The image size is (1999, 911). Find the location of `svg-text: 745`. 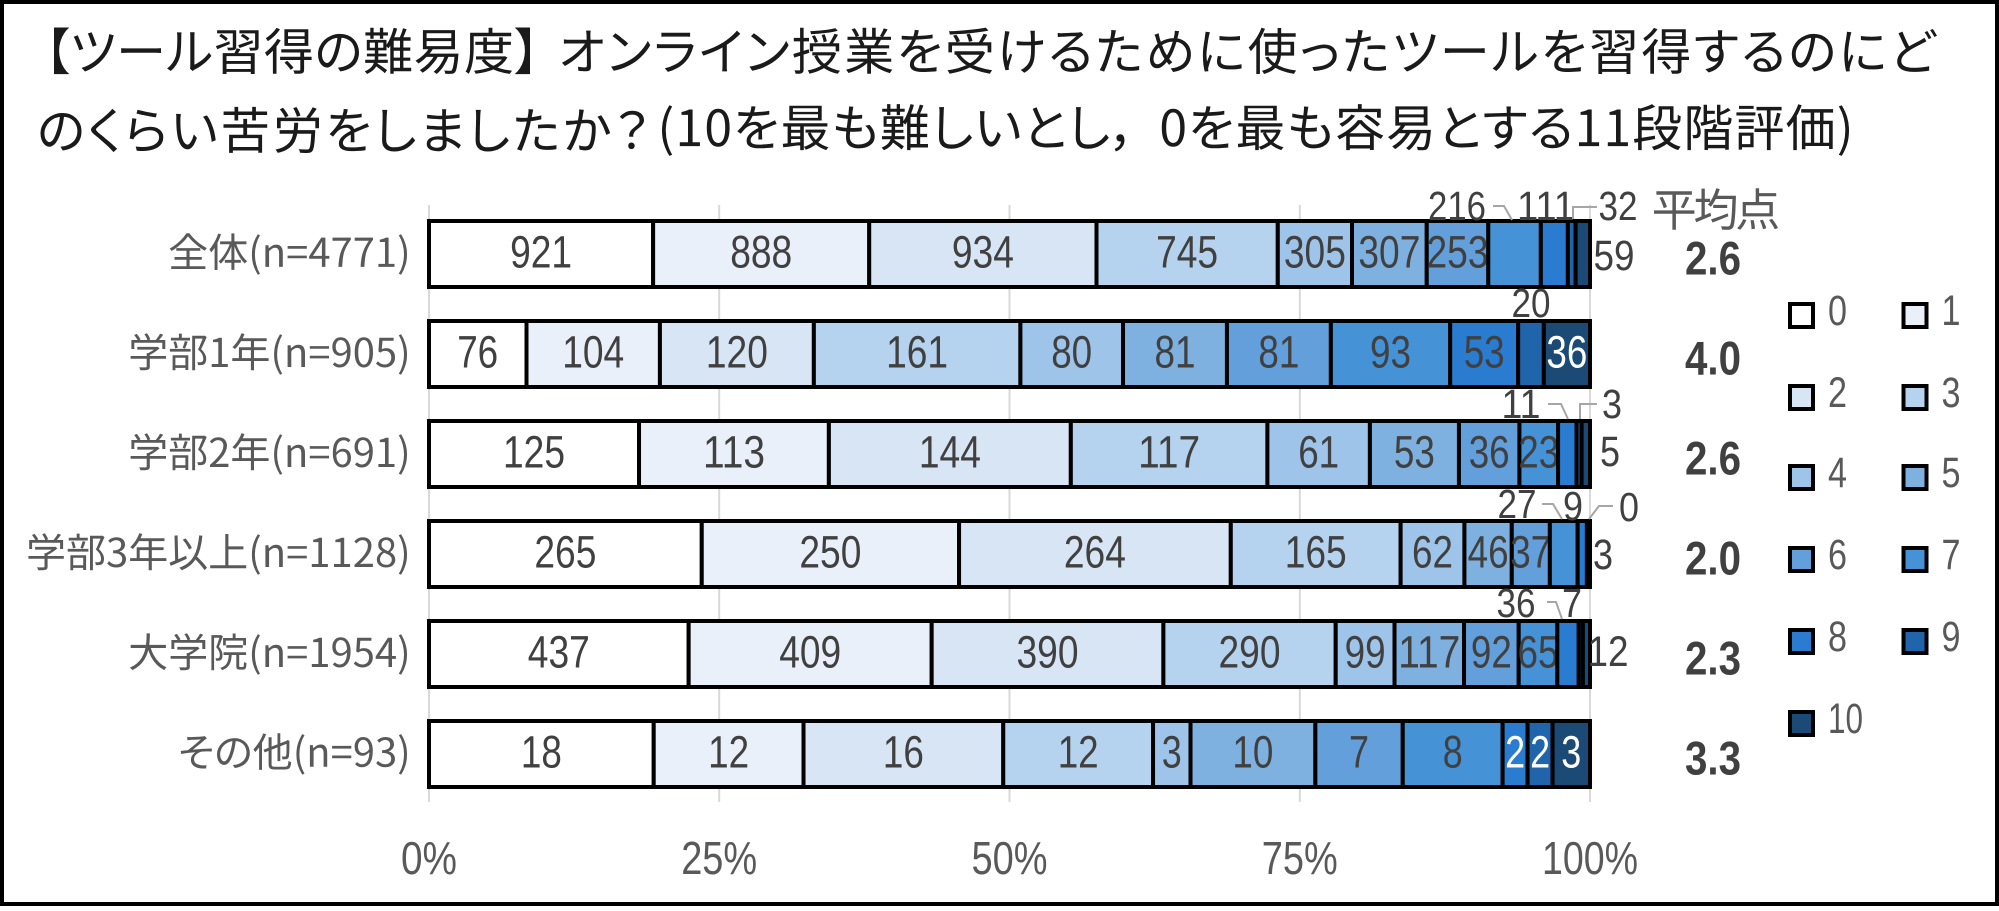

svg-text: 745 is located at coordinates (1187, 252).